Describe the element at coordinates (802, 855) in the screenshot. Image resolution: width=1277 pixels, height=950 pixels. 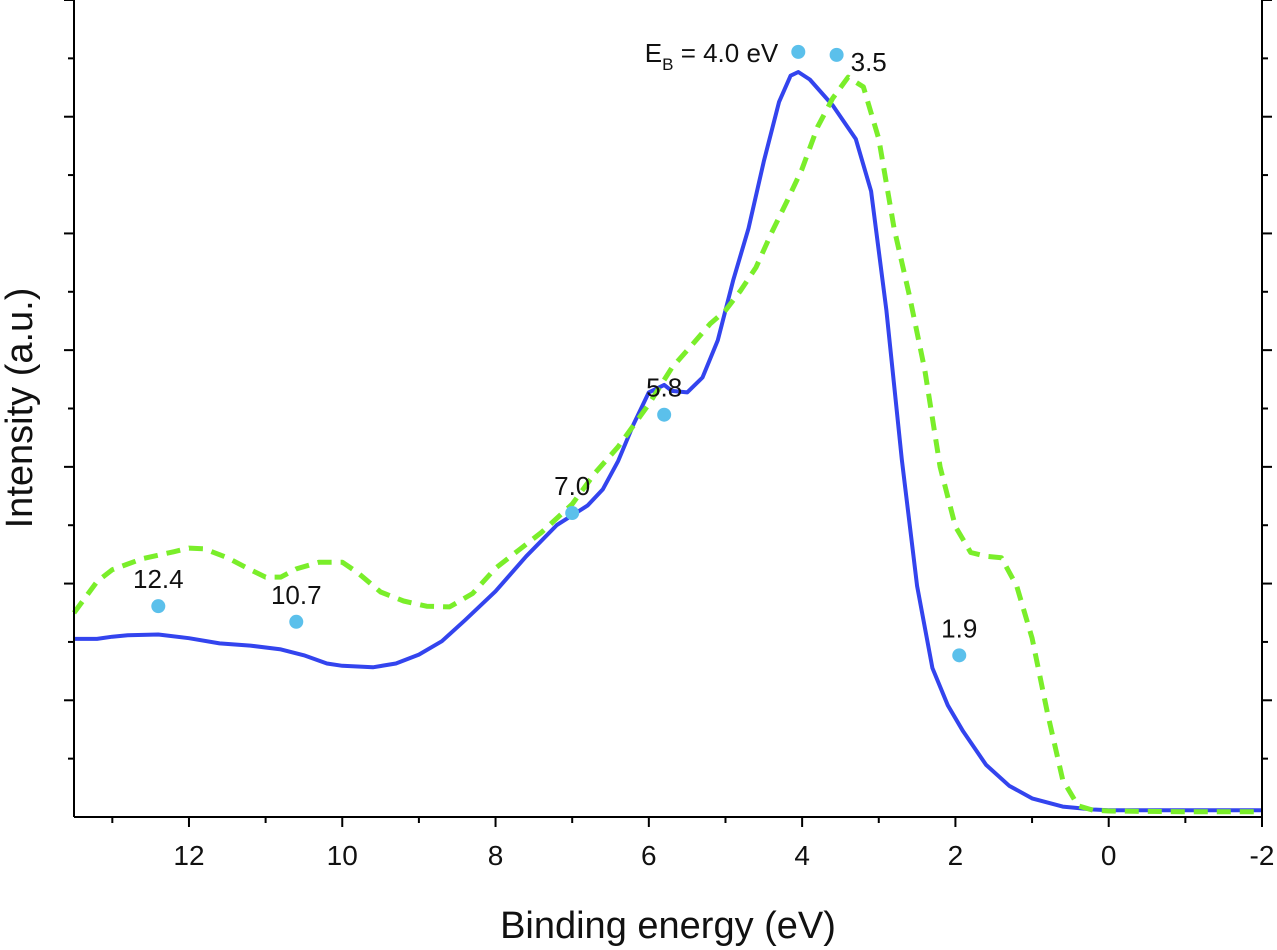
I see `x-tick-label: 4` at that location.